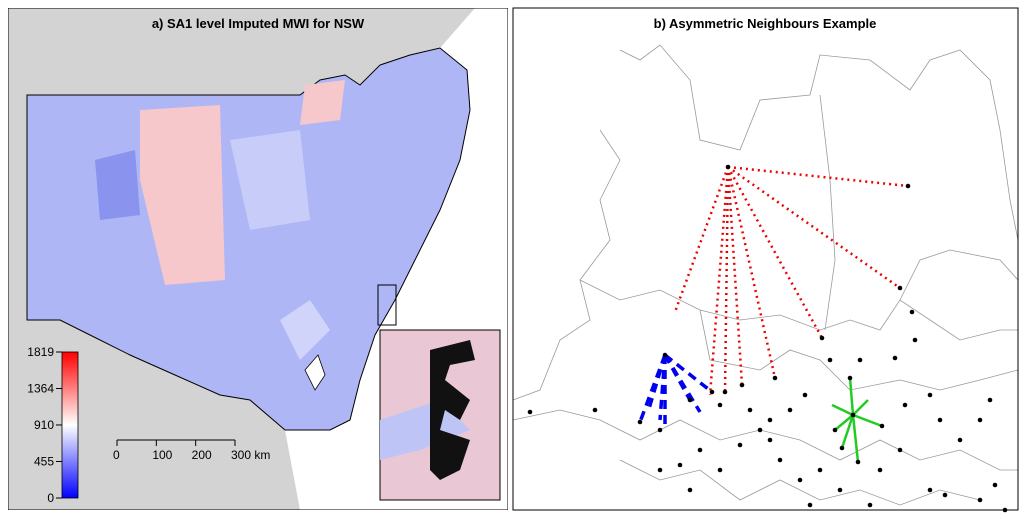 The height and width of the screenshot is (519, 1024). What do you see at coordinates (162, 455) in the screenshot?
I see `scale-bar-label: 100` at bounding box center [162, 455].